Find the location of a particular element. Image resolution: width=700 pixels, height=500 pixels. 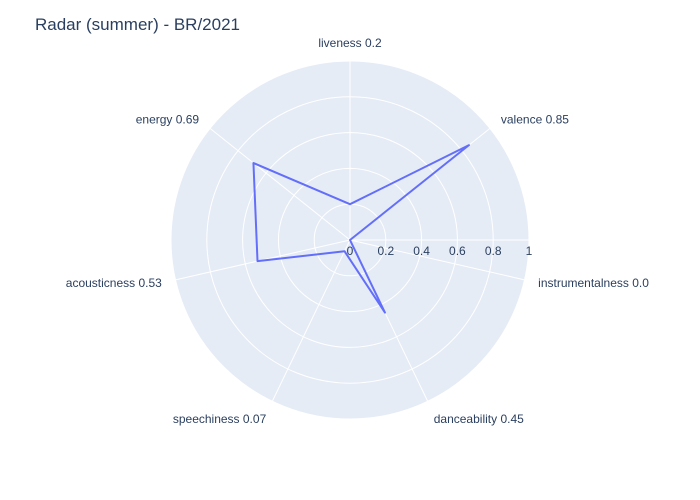

axis-label-2: instrumentalness 0.0 is located at coordinates (593, 283).